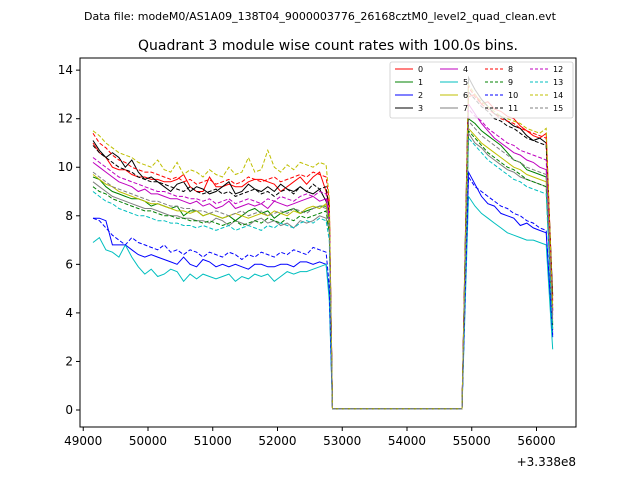 Image resolution: width=640 pixels, height=480 pixels. What do you see at coordinates (69, 361) in the screenshot?
I see `y-tick-label: 2` at bounding box center [69, 361].